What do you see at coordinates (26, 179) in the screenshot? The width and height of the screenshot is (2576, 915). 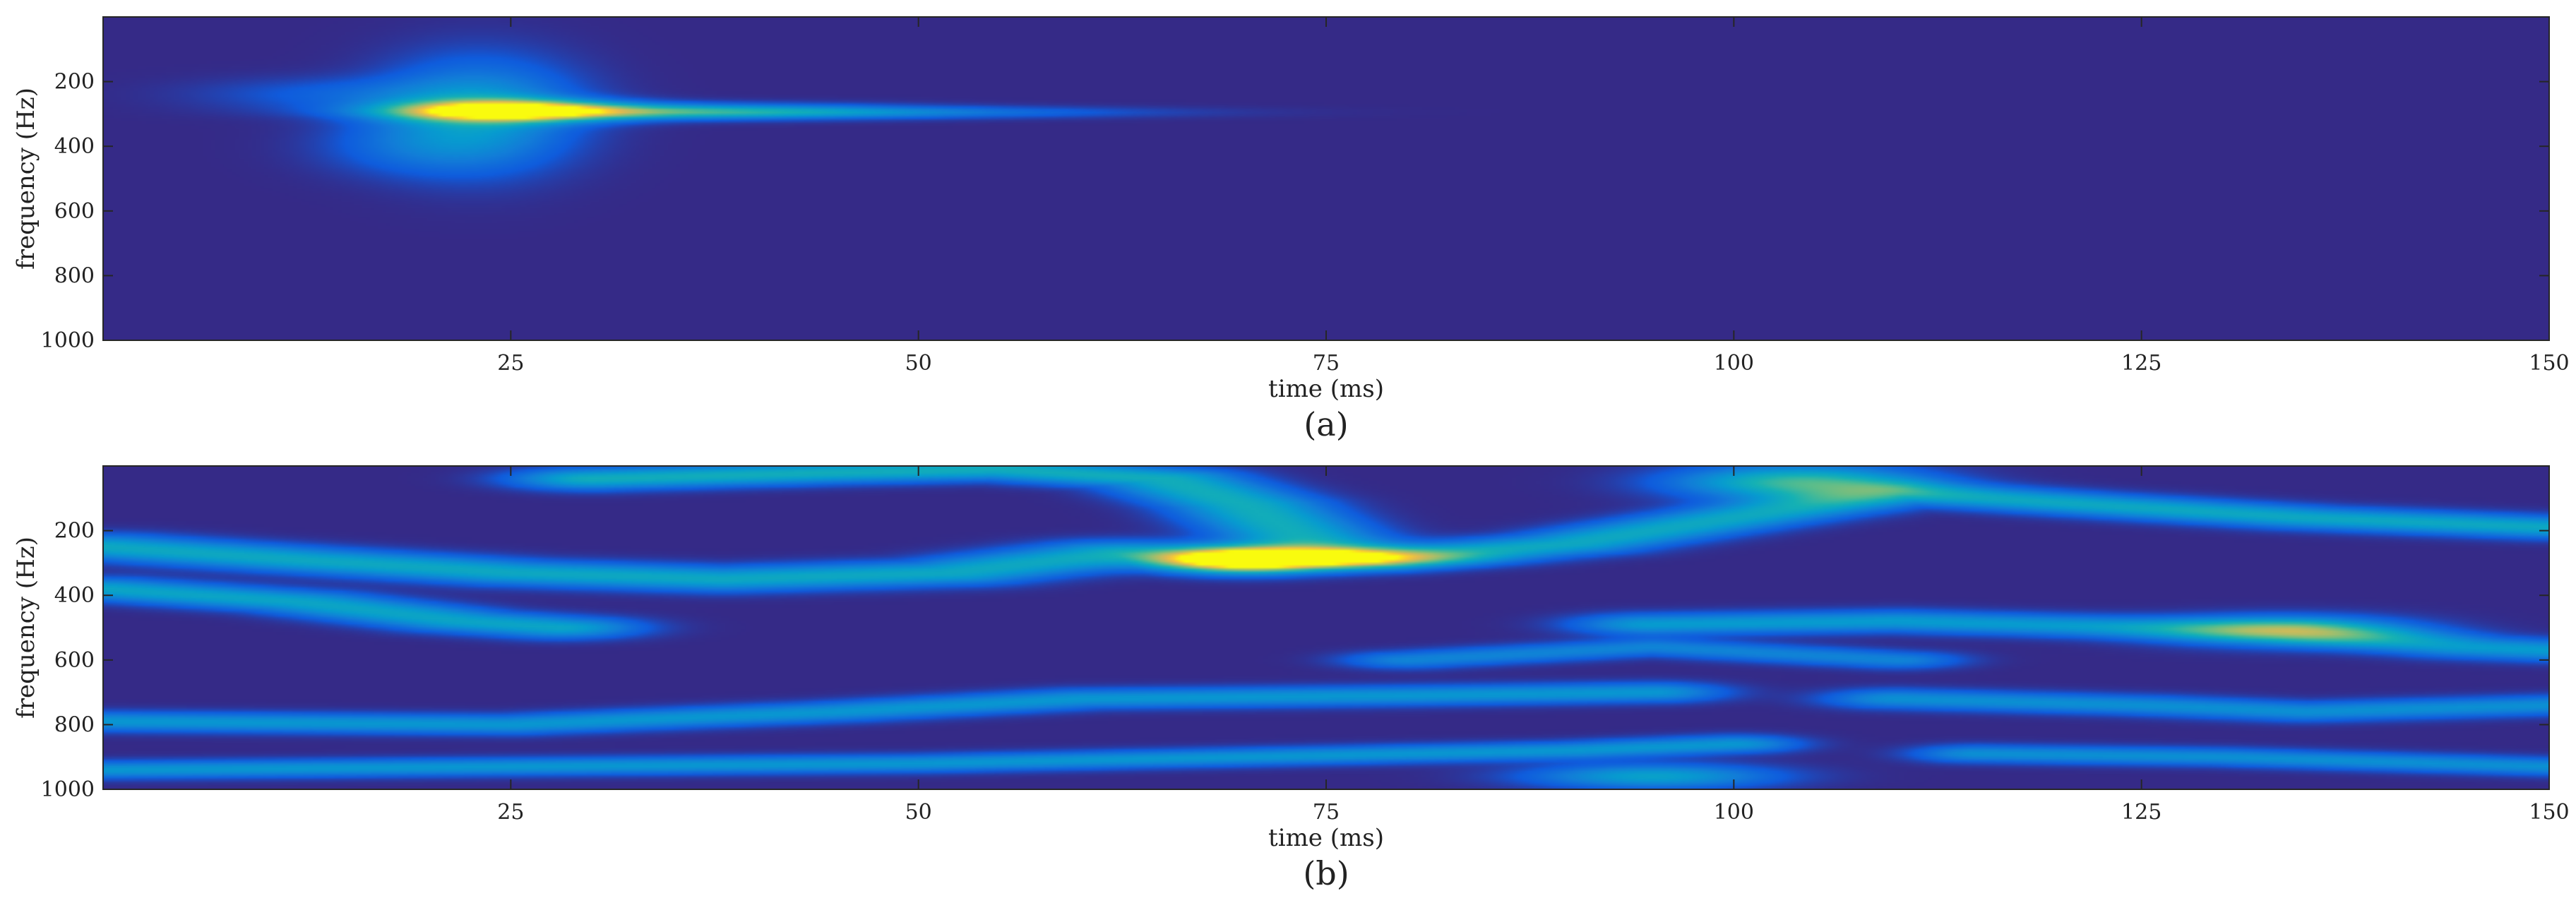 I see `y-axis-label-a: frequency (Hz)` at bounding box center [26, 179].